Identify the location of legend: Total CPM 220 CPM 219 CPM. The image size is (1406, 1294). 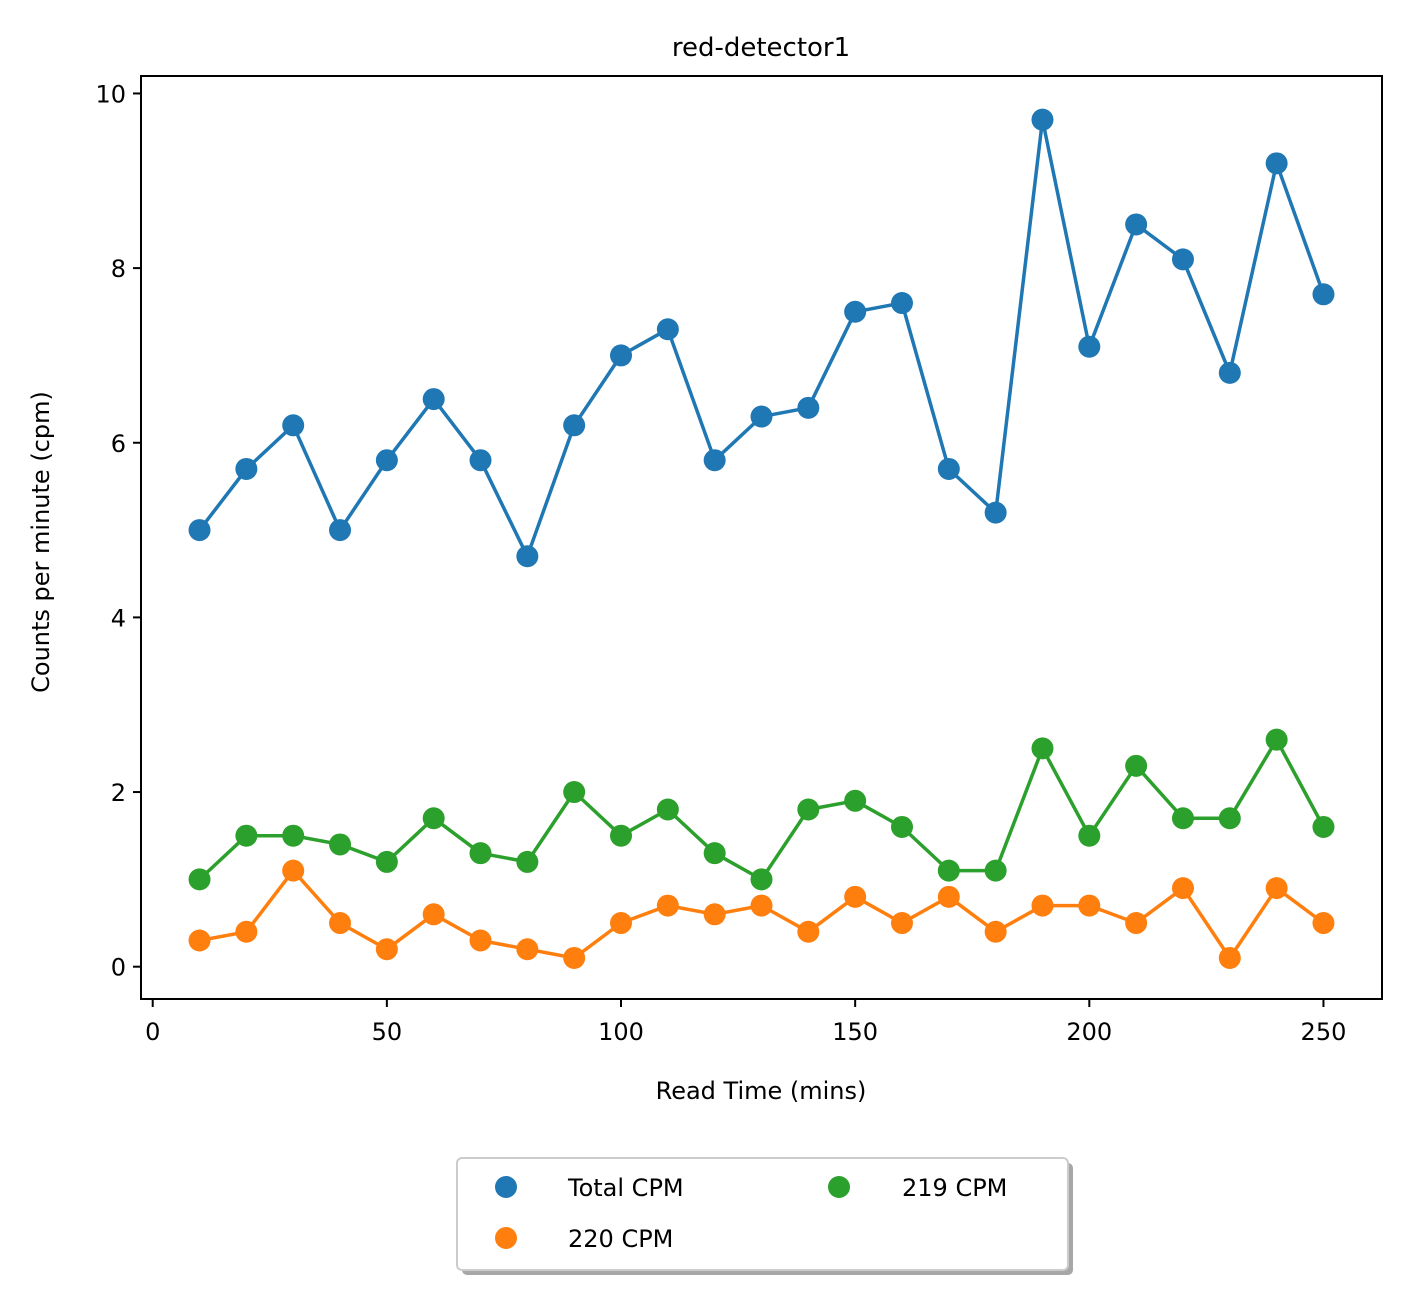
(764, 1216).